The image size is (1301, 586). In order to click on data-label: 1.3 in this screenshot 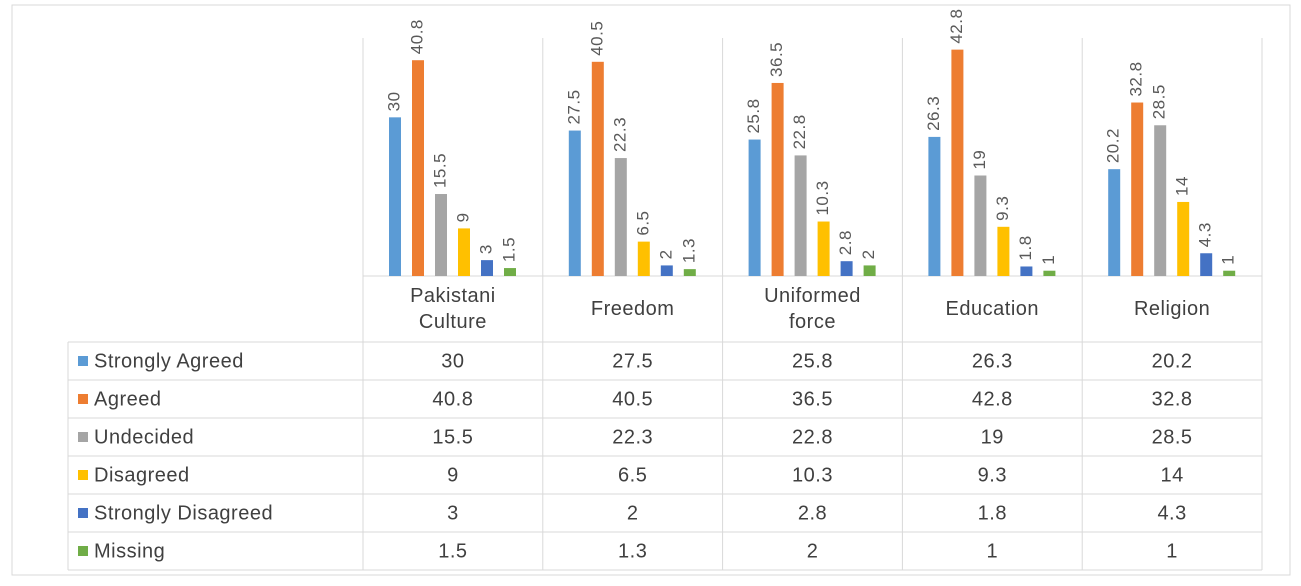, I will do `click(688, 250)`.